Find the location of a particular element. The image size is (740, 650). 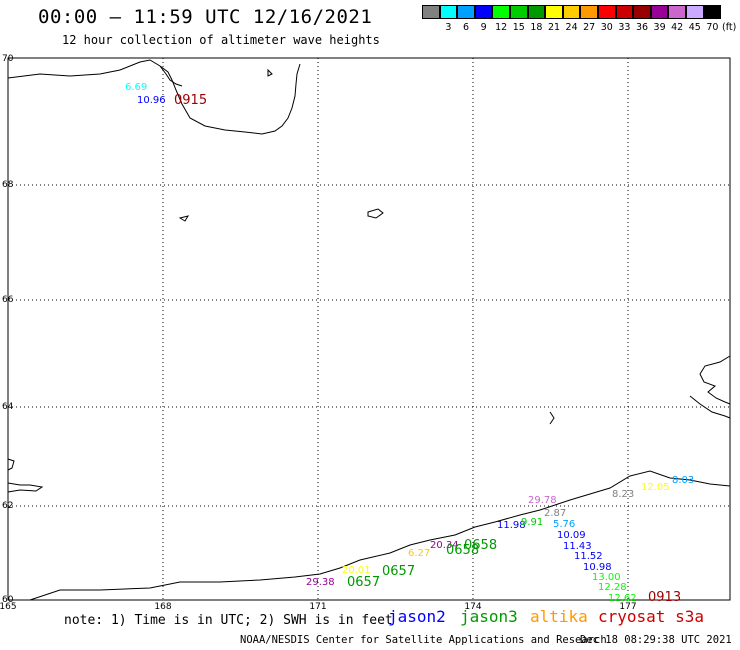

satellite-jason3: jason3 is located at coordinates (489, 616).